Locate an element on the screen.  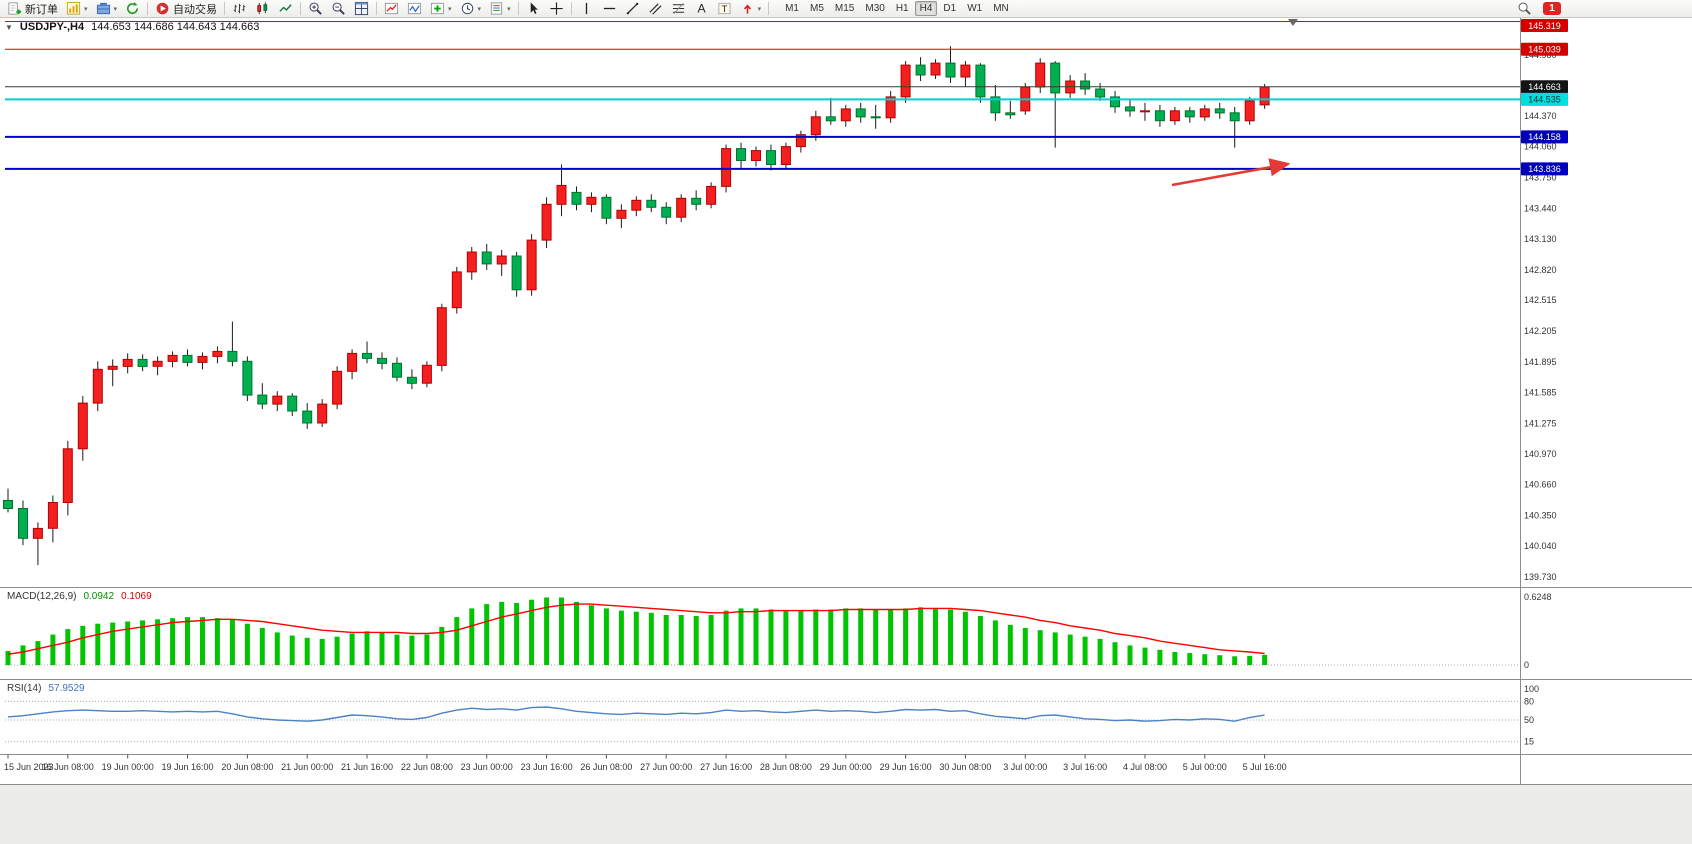
trendline-icon is located at coordinates (632, 8).